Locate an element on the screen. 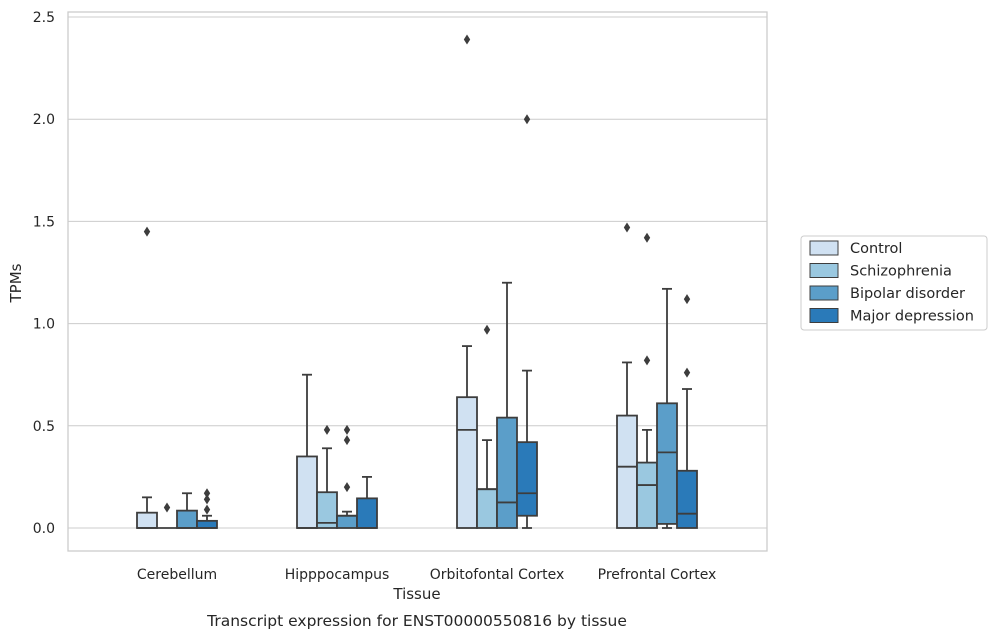 The image size is (997, 638). x-axis-label: Tissue is located at coordinates (416, 594).